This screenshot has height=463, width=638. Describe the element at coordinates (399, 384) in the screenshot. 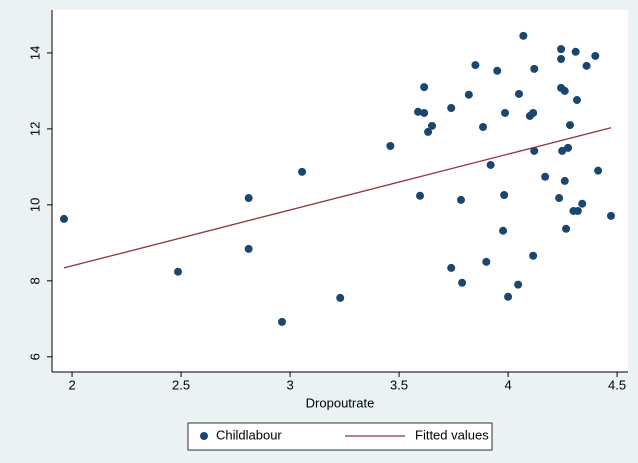

I see `x-tick-label: 3.5` at that location.